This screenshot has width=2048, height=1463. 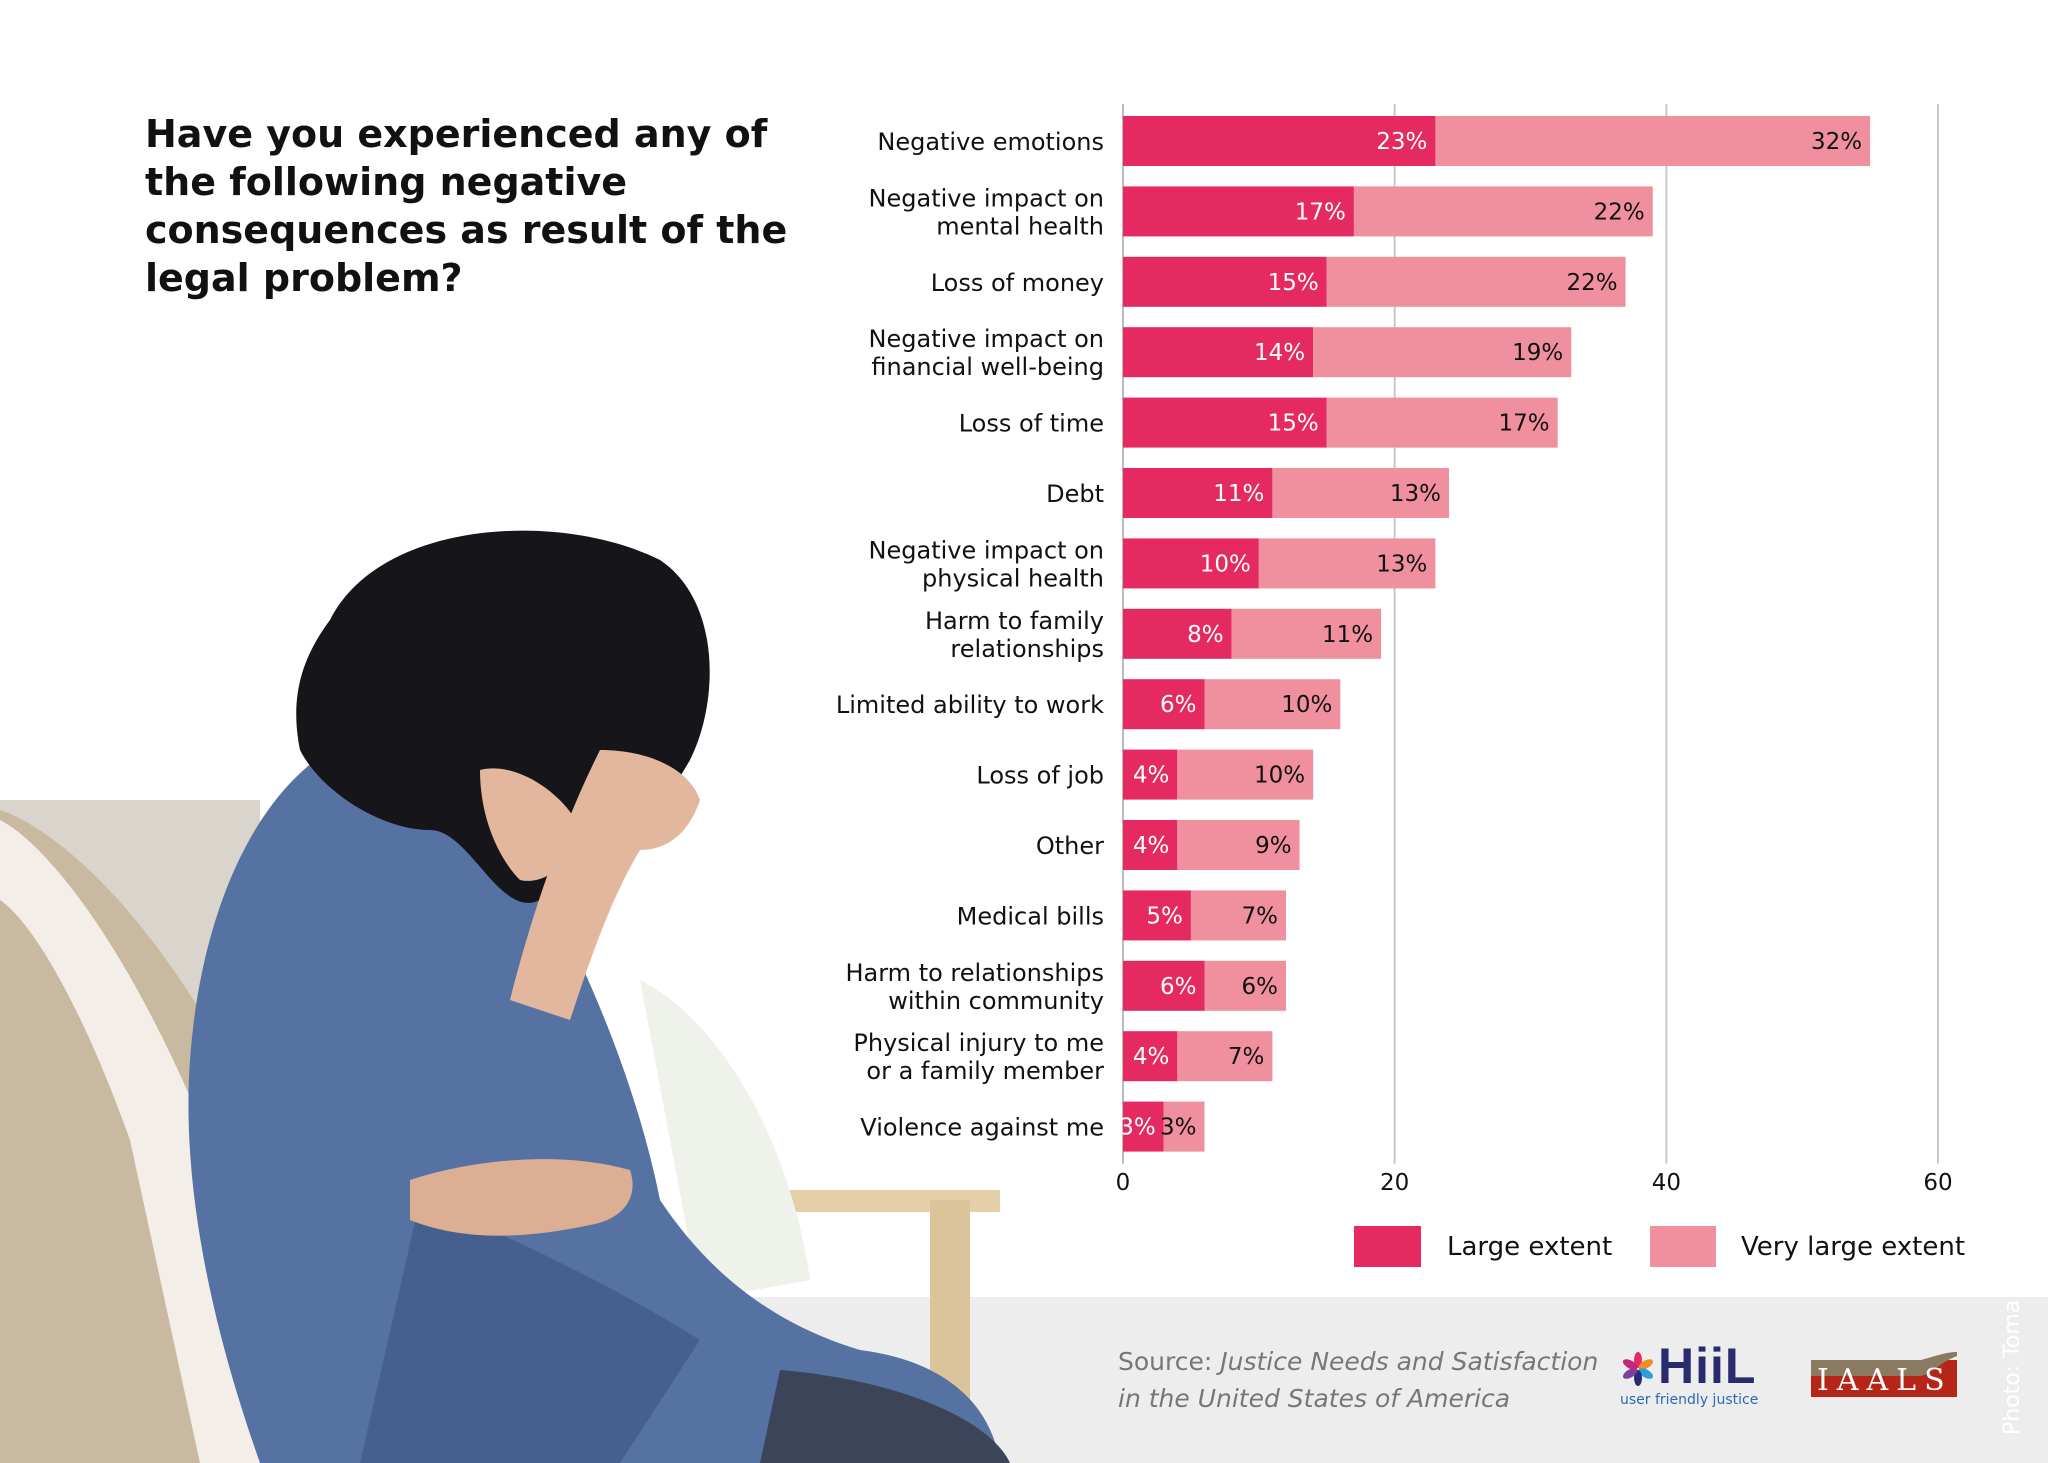 I want to click on category-label: Loss of money, so click(x=1017, y=283).